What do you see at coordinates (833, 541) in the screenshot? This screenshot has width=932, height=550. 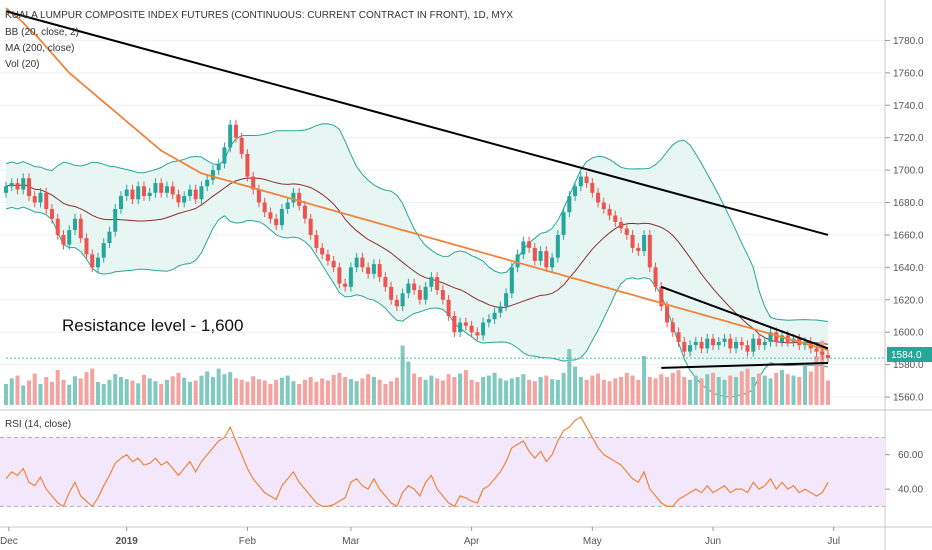 I see `x-tick-label: Jul` at bounding box center [833, 541].